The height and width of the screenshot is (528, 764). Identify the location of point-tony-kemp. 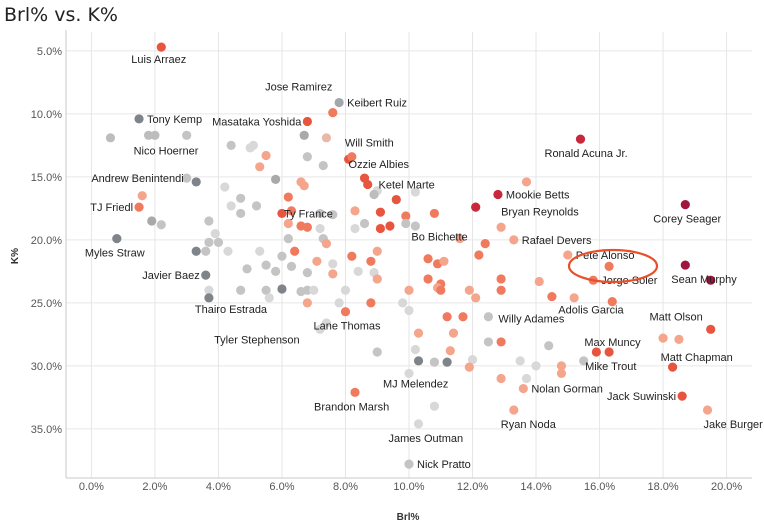
(139, 119).